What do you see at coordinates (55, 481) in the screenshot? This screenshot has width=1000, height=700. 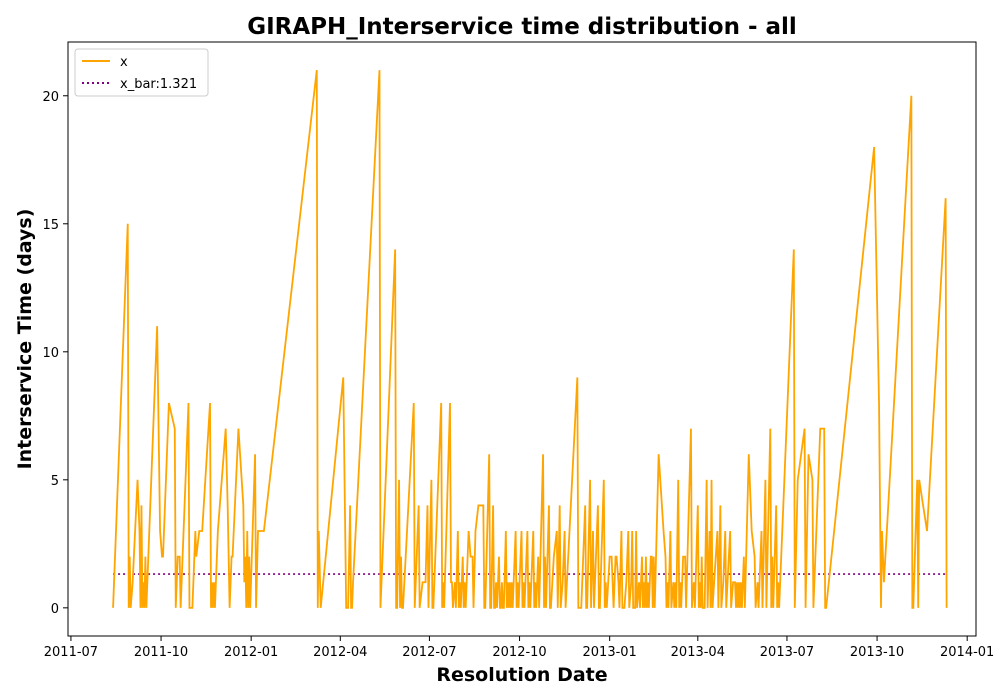 I see `y-tick-label: 5` at bounding box center [55, 481].